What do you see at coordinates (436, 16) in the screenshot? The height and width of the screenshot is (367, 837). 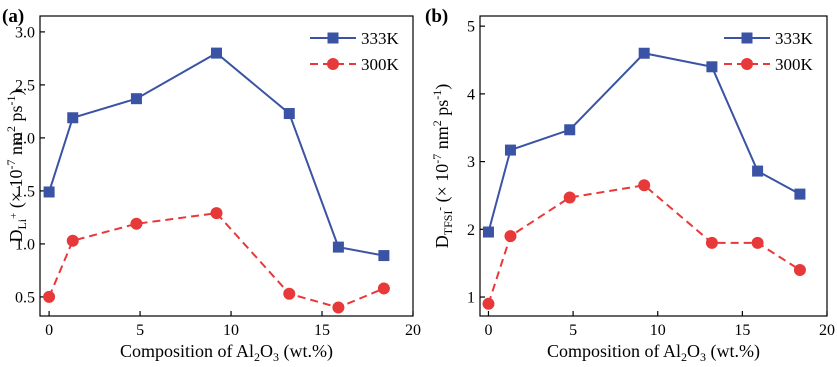 I see `panel-label: (b)` at bounding box center [436, 16].